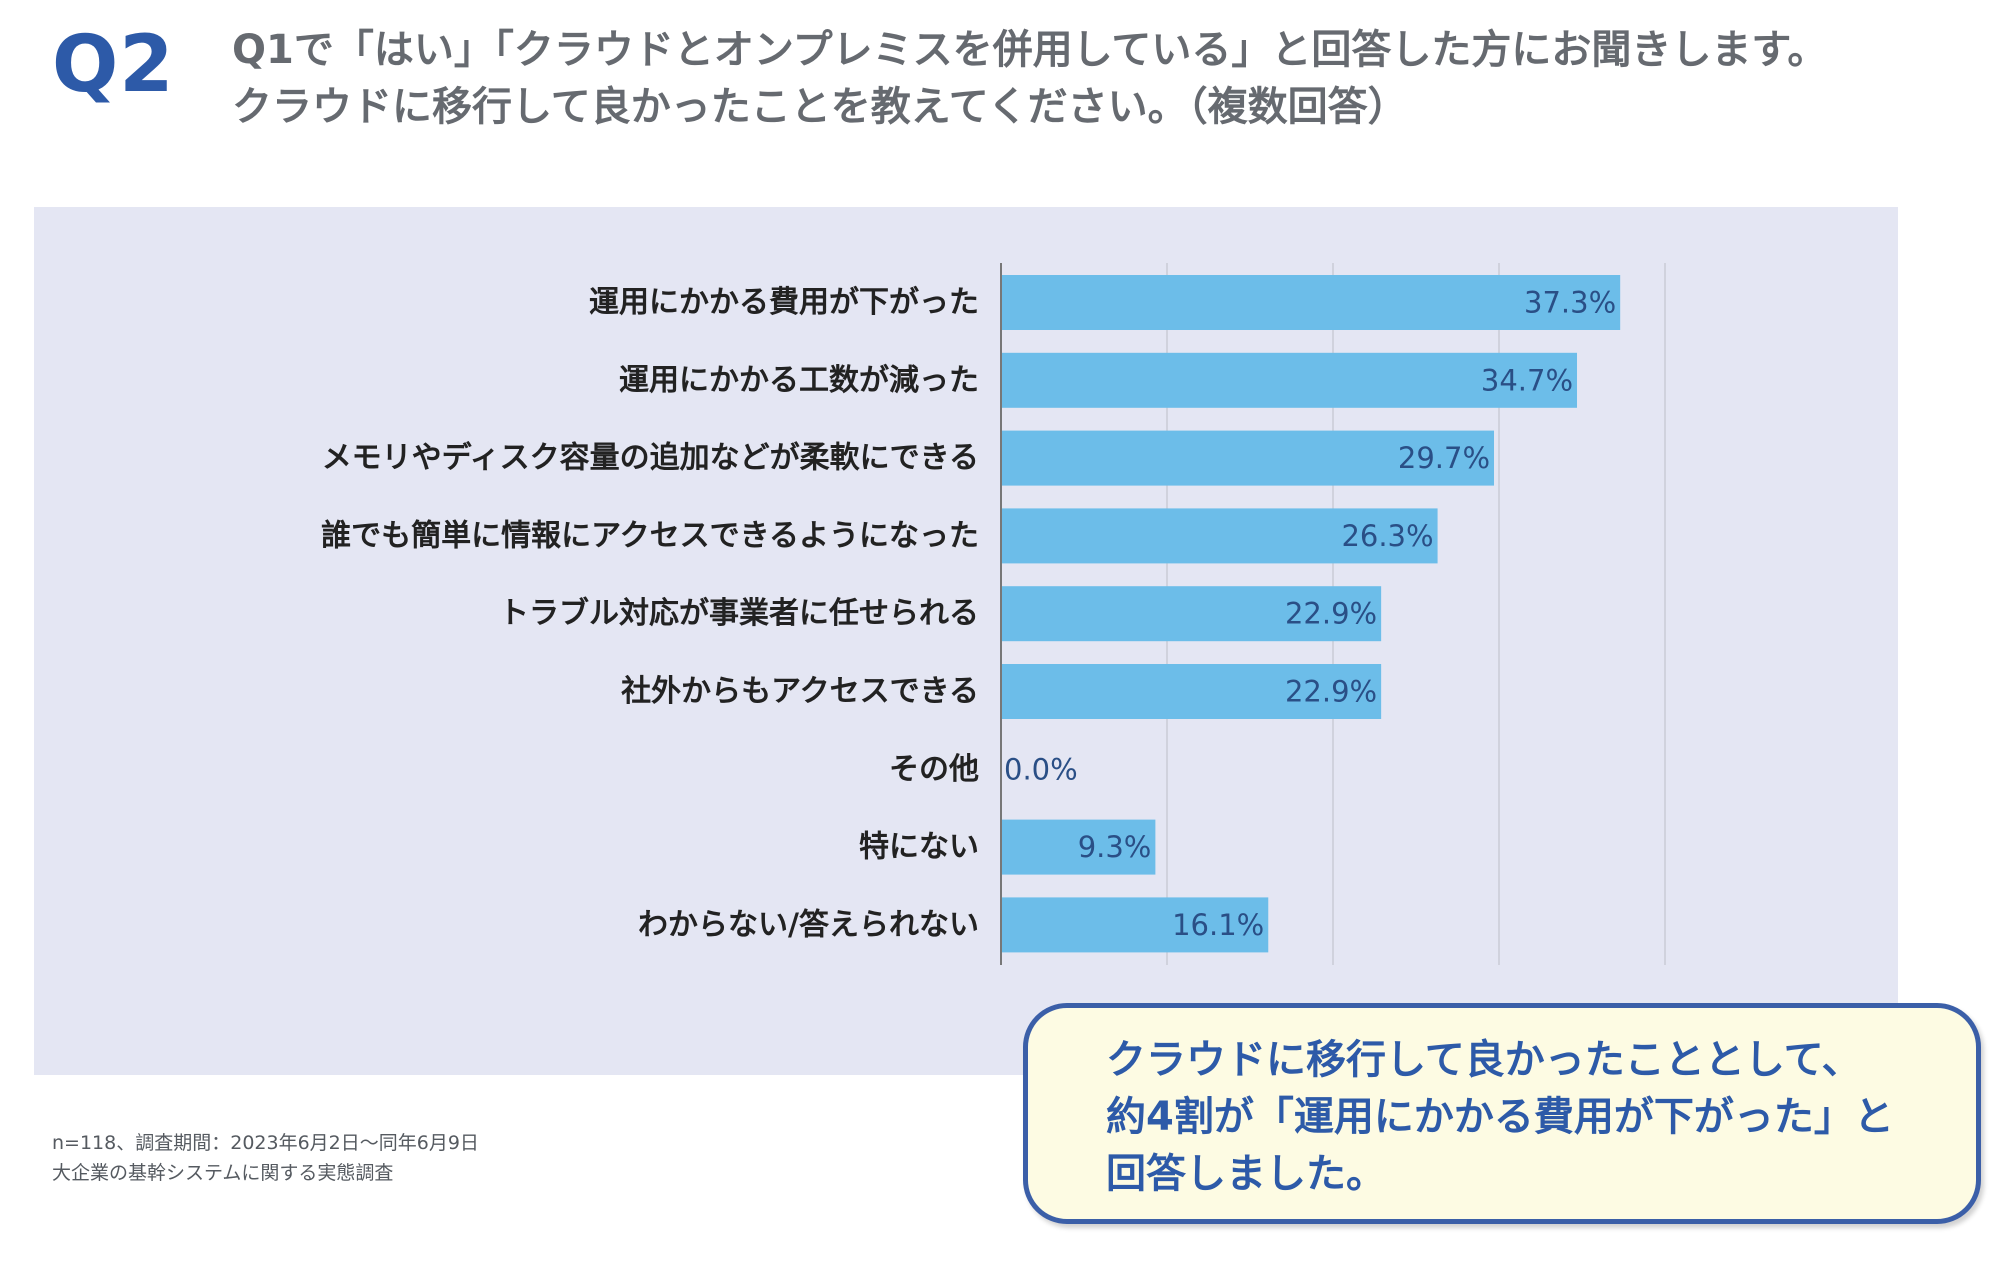 This screenshot has height=1270, width=2000. Describe the element at coordinates (1041, 769) in the screenshot. I see `value-label-6: 0.0%` at that location.